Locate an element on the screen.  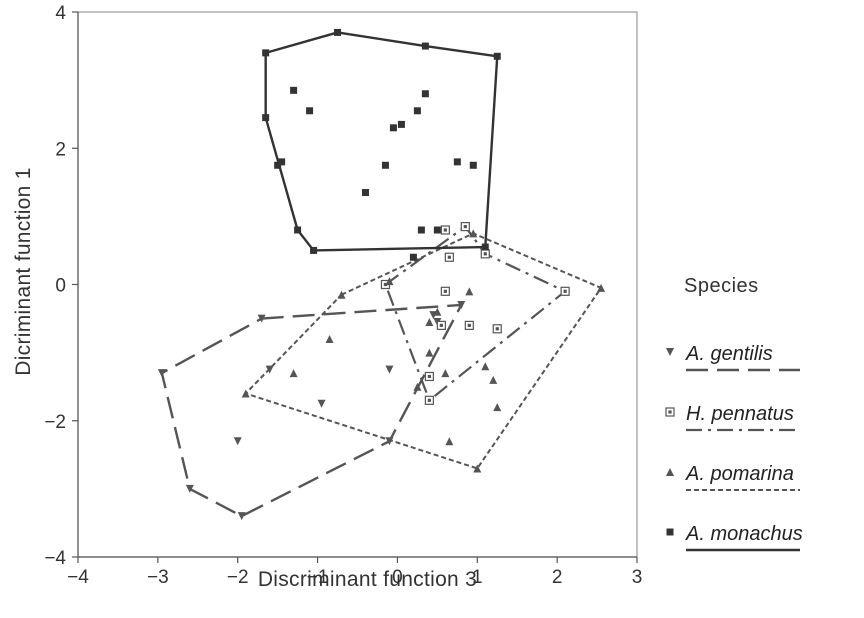
legend-marker-h-pennatus is located at coordinates (670, 412).